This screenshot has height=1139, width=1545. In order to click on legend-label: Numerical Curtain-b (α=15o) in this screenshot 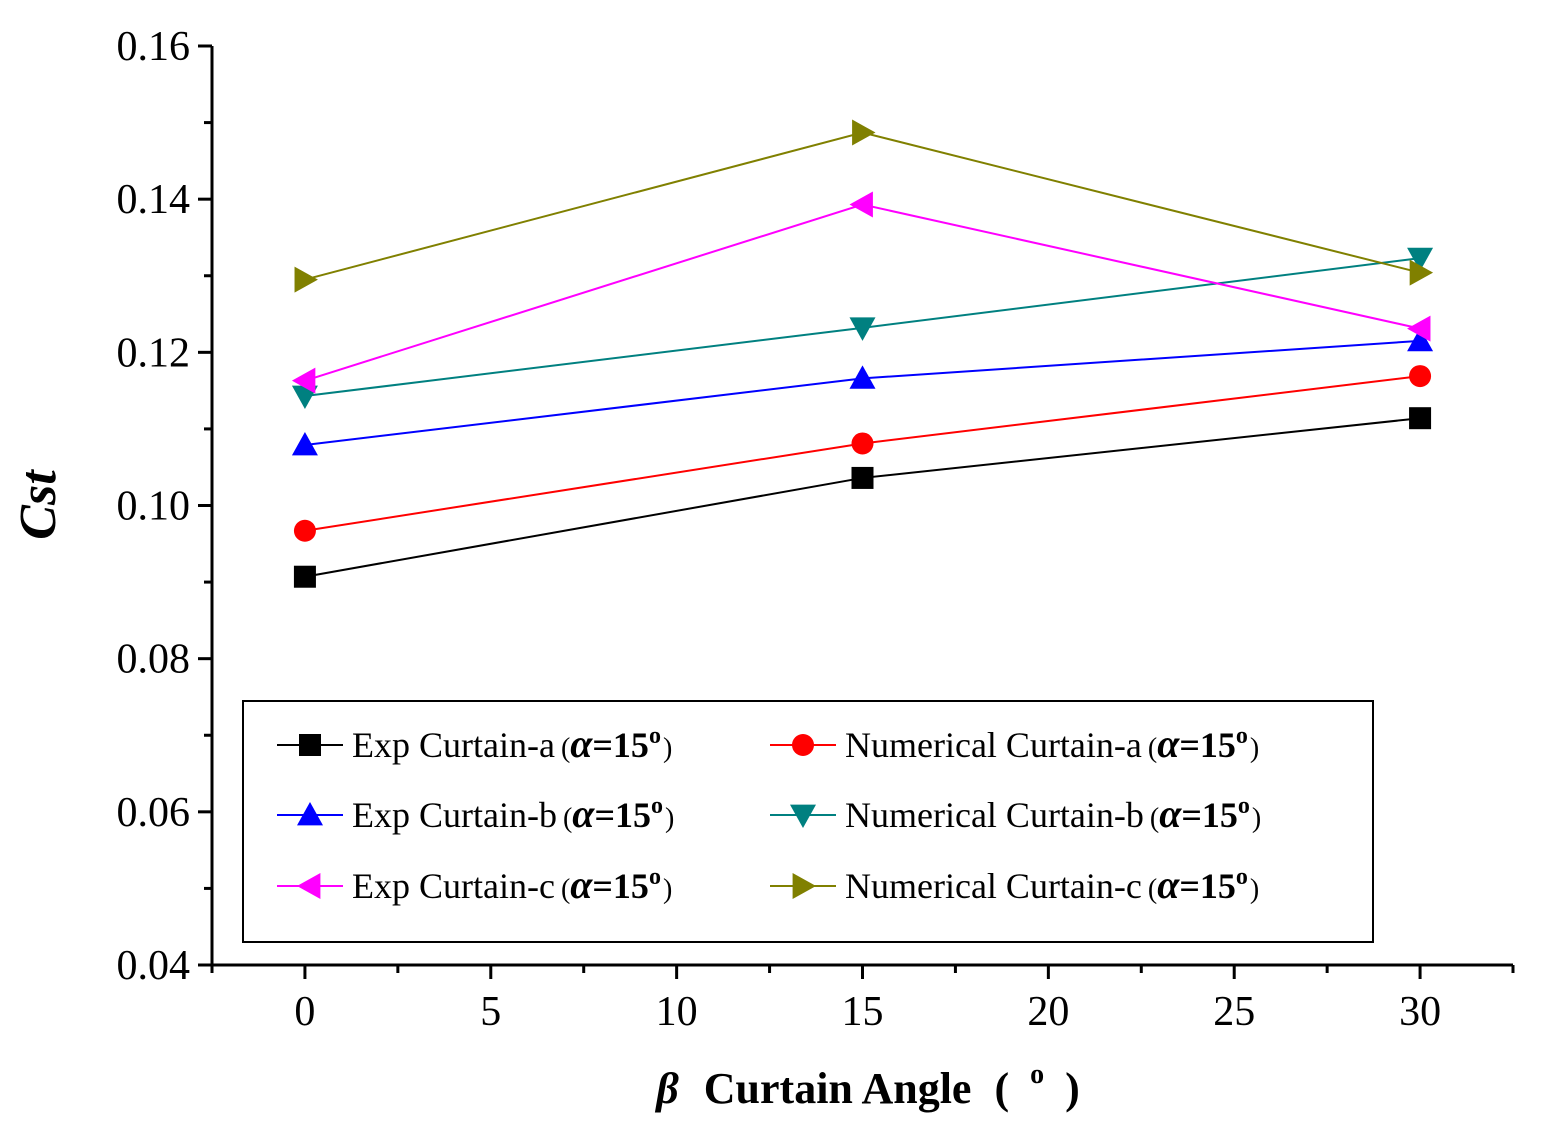, I will do `click(1053, 813)`.